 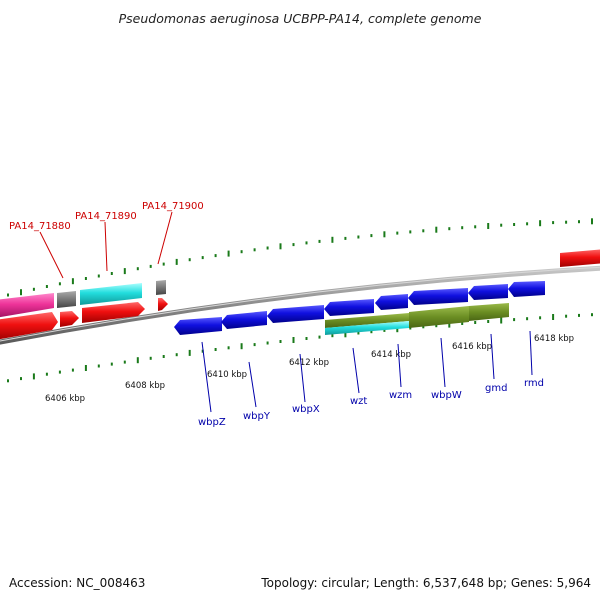 What do you see at coordinates (244, 320) in the screenshot?
I see `gene-wbpY` at bounding box center [244, 320].